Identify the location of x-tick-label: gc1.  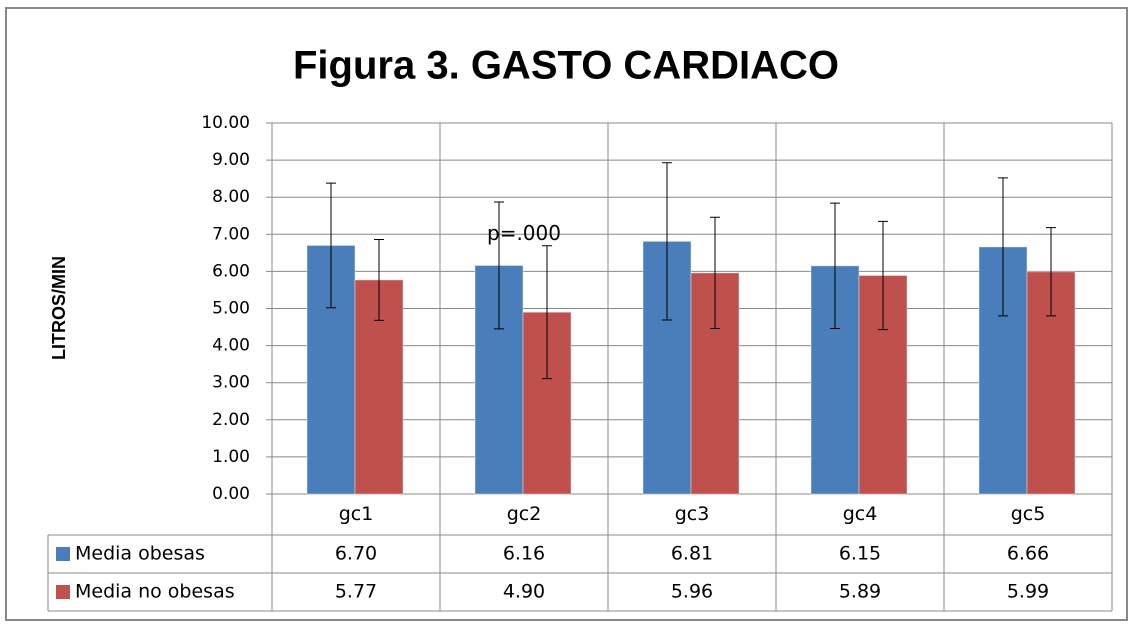
(356, 514).